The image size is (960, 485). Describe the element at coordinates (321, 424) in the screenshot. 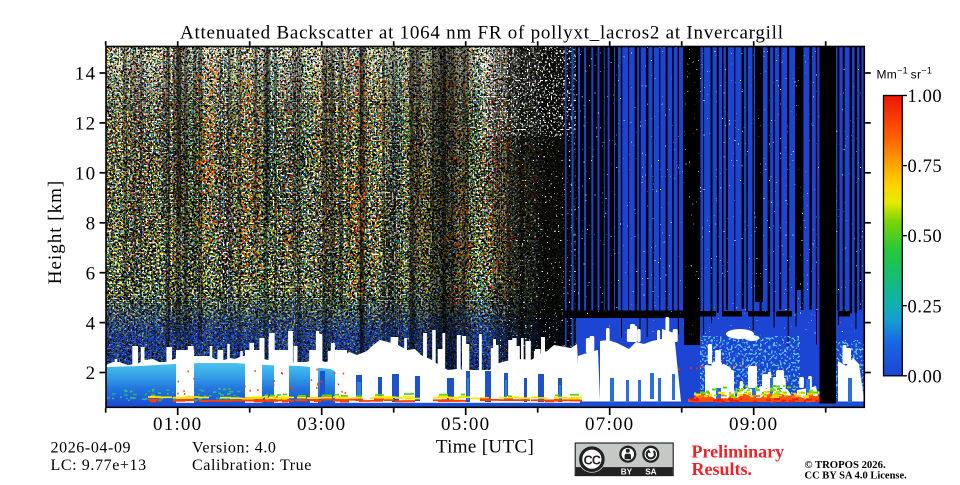

I see `svg-text: 03:00` at that location.